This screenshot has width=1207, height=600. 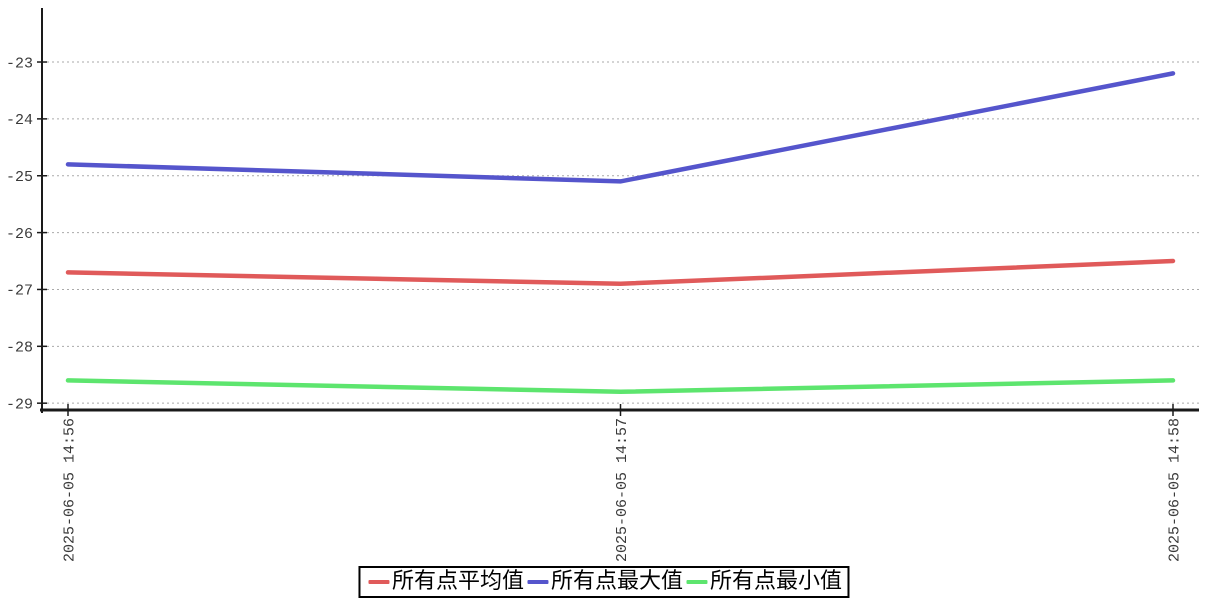 What do you see at coordinates (19, 348) in the screenshot?
I see `y-tick-label: -28` at bounding box center [19, 348].